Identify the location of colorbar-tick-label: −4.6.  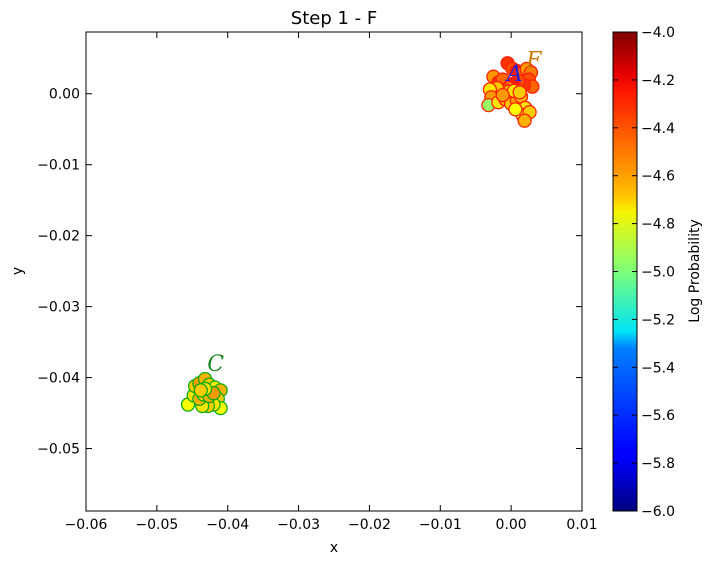
(658, 177).